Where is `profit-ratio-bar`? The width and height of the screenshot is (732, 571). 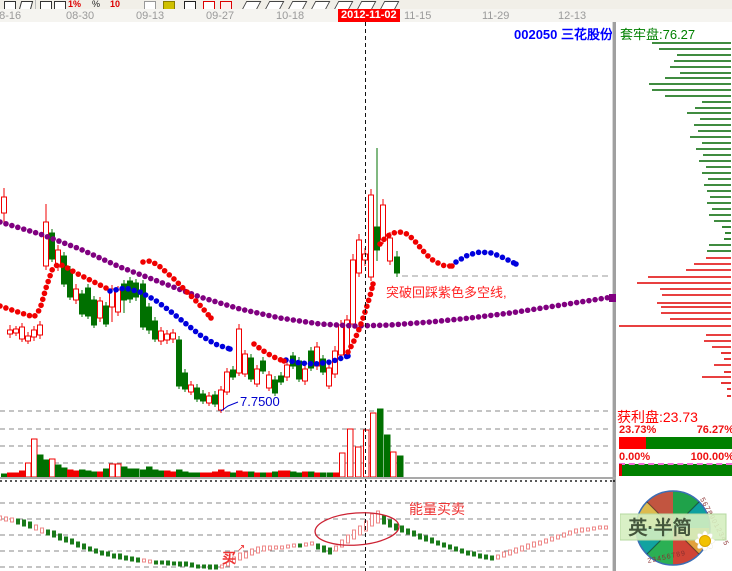
profit-ratio-bar is located at coordinates (675, 443).